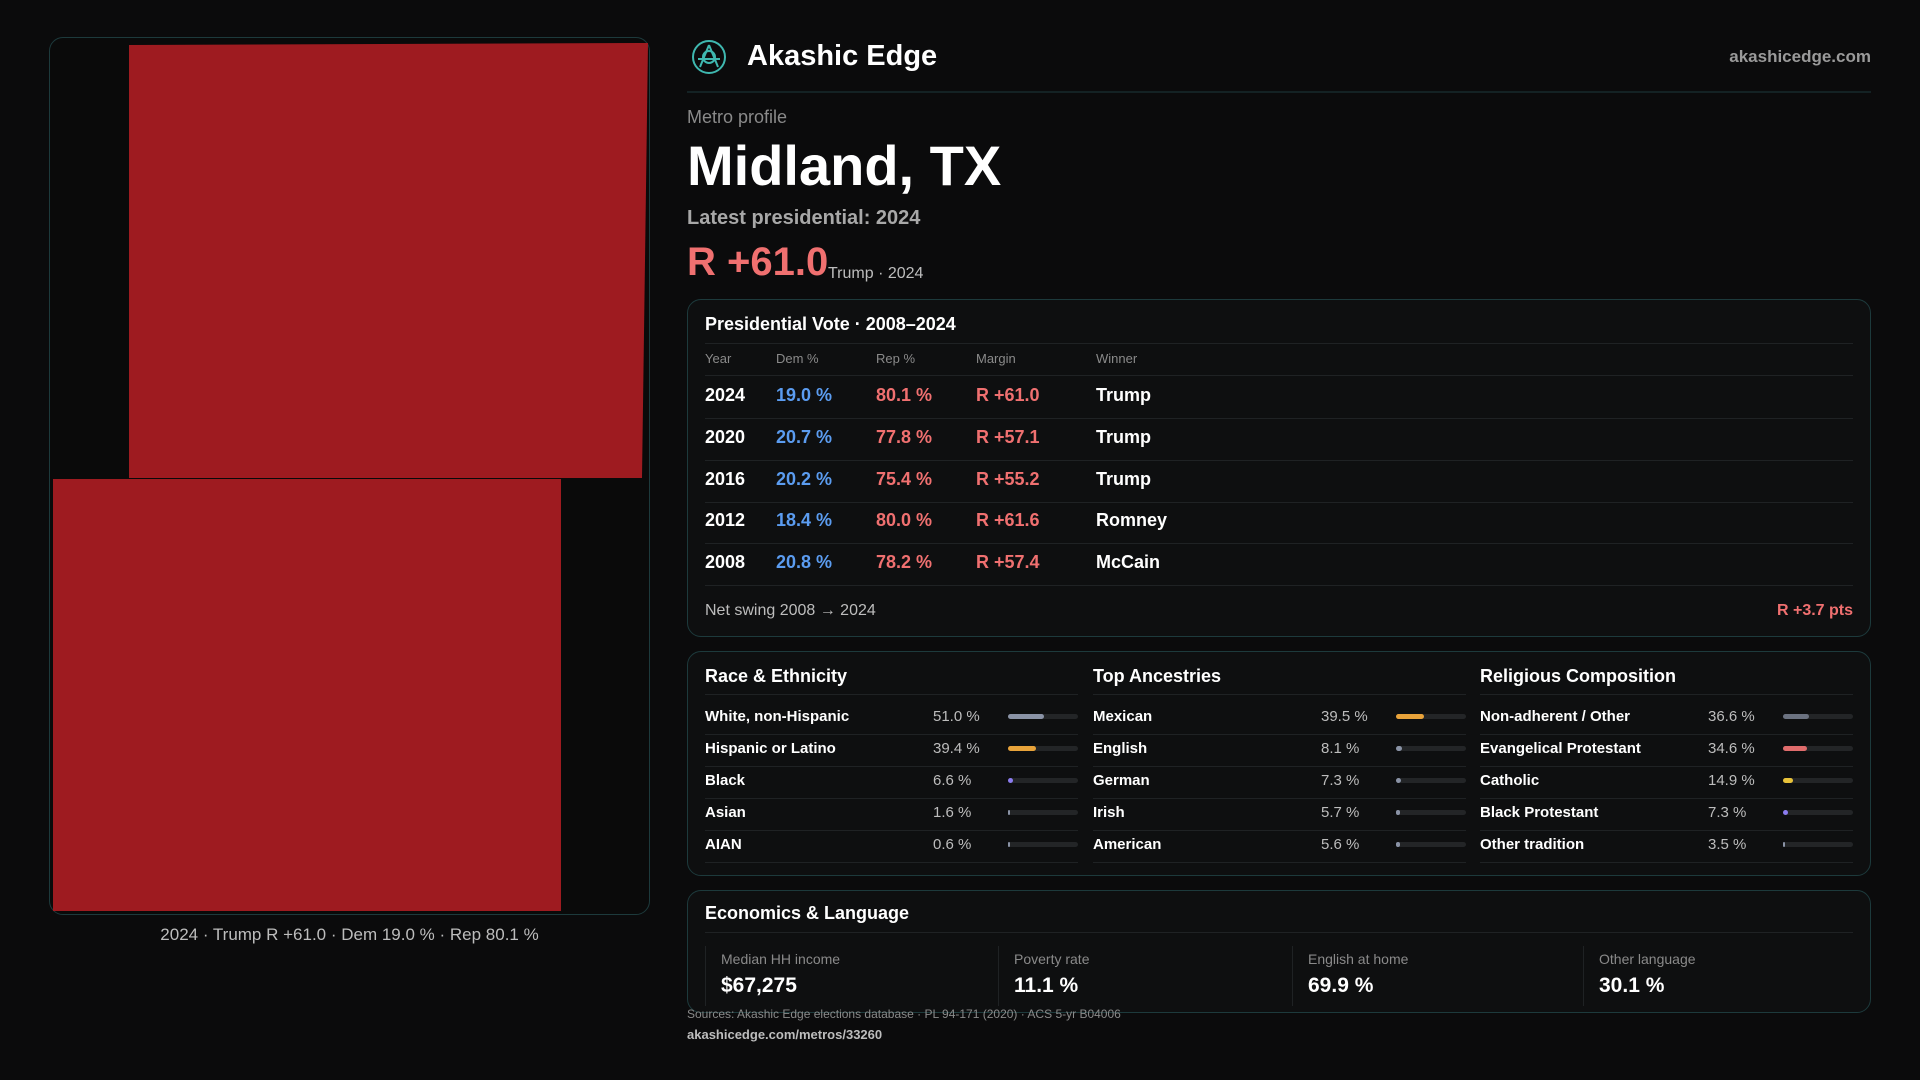  Describe the element at coordinates (723, 844) in the screenshot. I see `row-name: AIAN` at that location.